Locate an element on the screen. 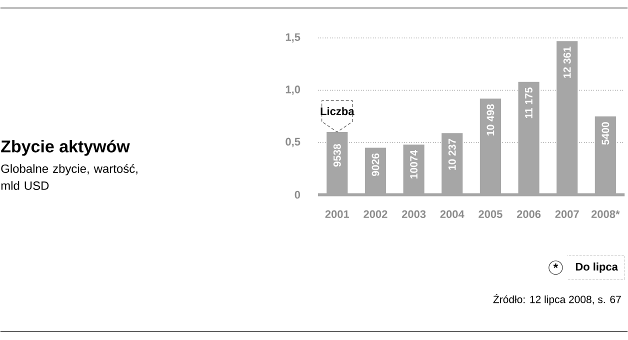 The image size is (628, 340). x-tick-label: 2005 is located at coordinates (490, 214).